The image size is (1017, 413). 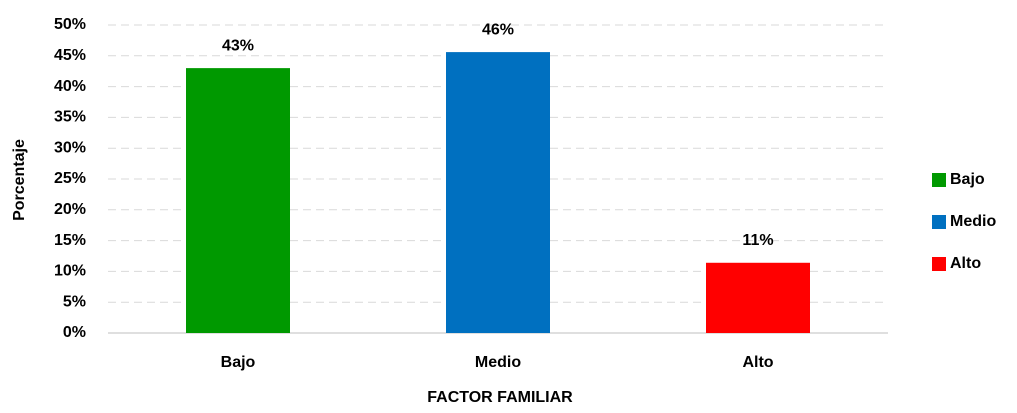 I want to click on x-axis-title: FACTOR FAMILIAR, so click(x=500, y=397).